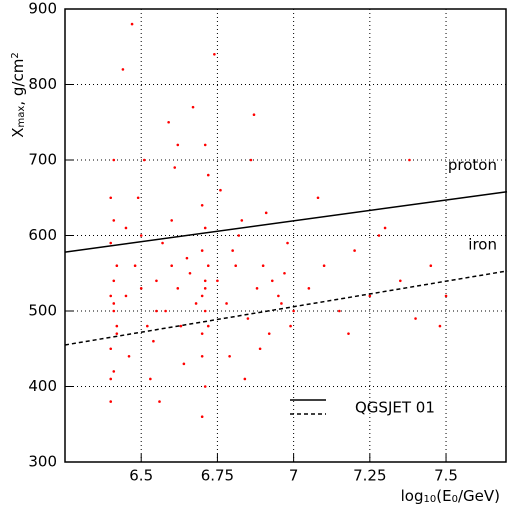  I want to click on label-part: X, so click(18, 132).